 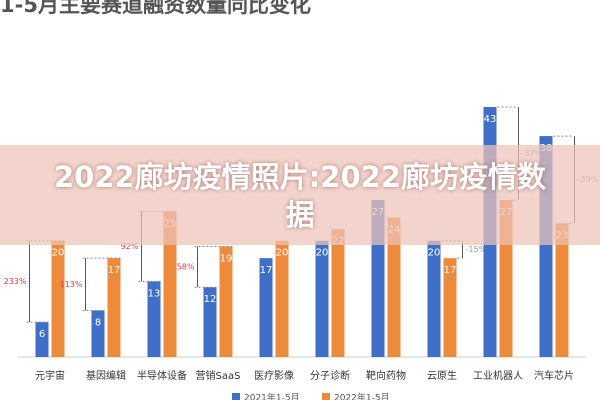 What do you see at coordinates (490, 119) in the screenshot?
I see `bar-label: 43` at bounding box center [490, 119].